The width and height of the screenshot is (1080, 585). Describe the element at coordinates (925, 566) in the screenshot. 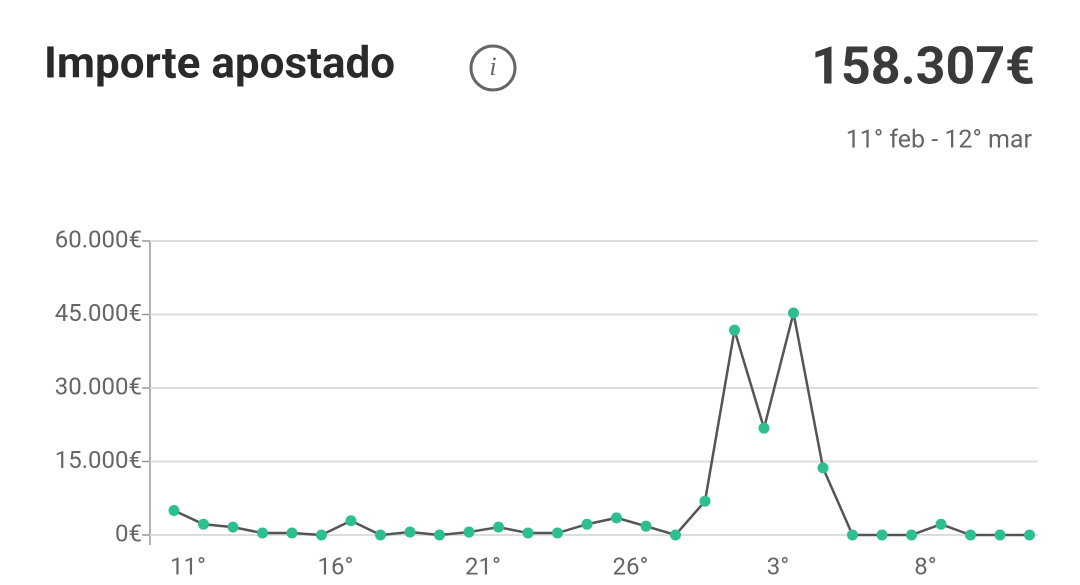

I see `x-tick-label: 8°` at that location.